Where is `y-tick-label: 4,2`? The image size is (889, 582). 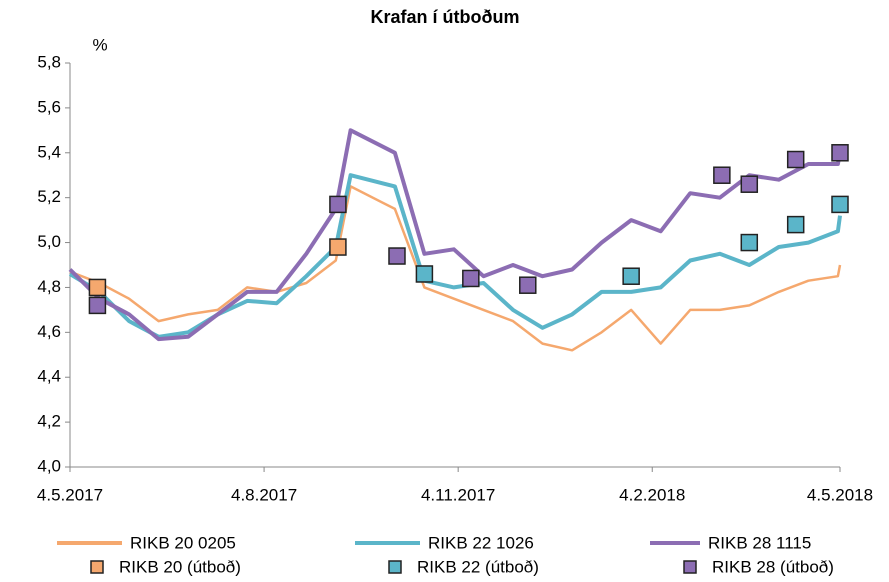 y-tick-label: 4,2 is located at coordinates (49, 421).